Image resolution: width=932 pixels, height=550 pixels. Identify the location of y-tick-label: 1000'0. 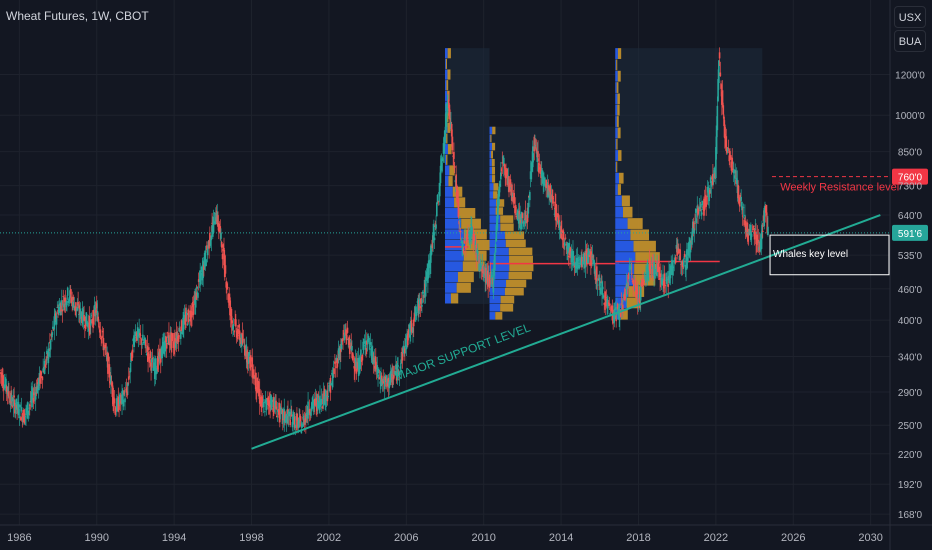
(910, 116).